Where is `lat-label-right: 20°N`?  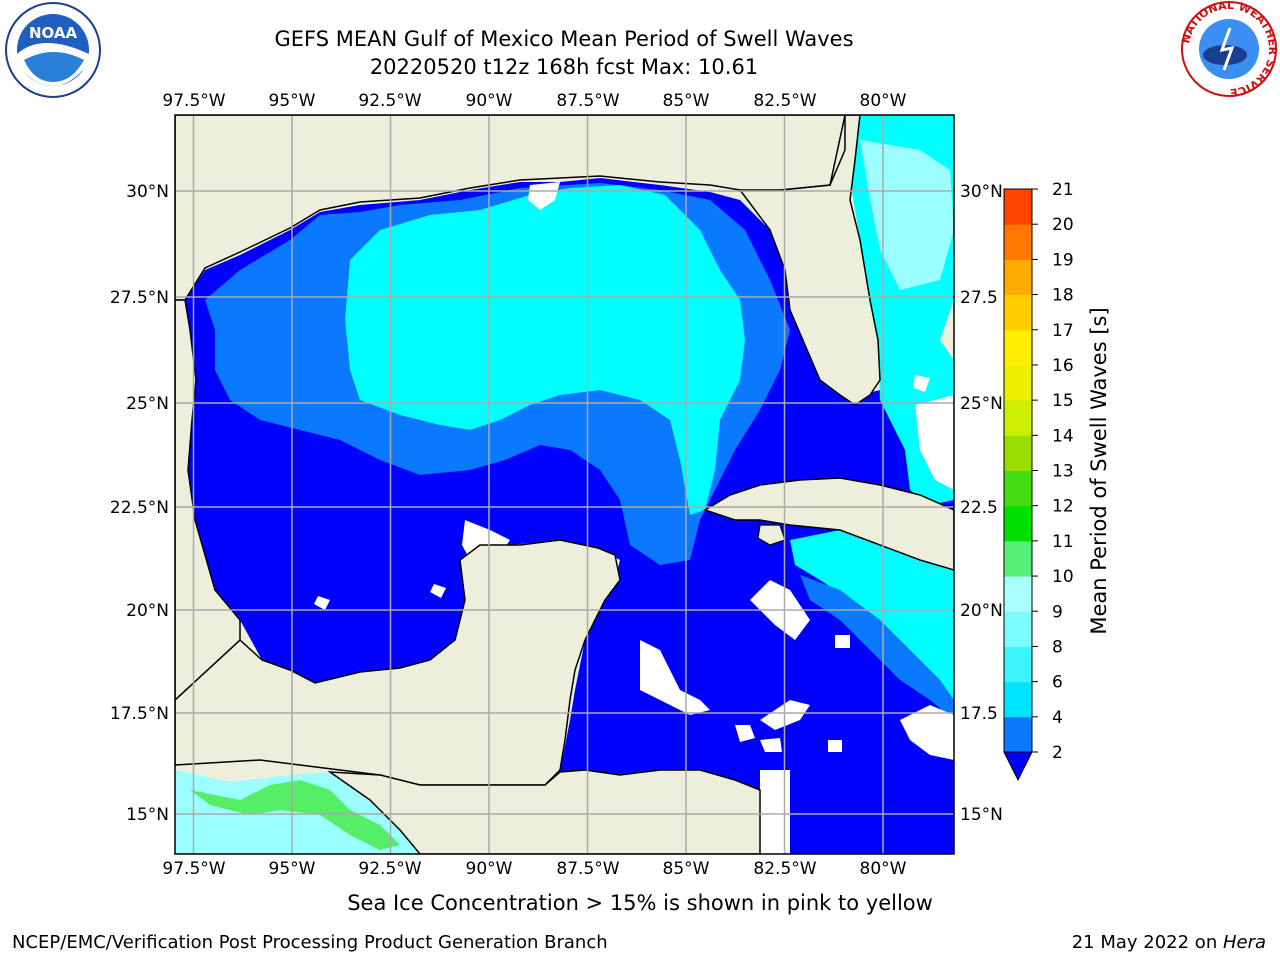
lat-label-right: 20°N is located at coordinates (981, 611).